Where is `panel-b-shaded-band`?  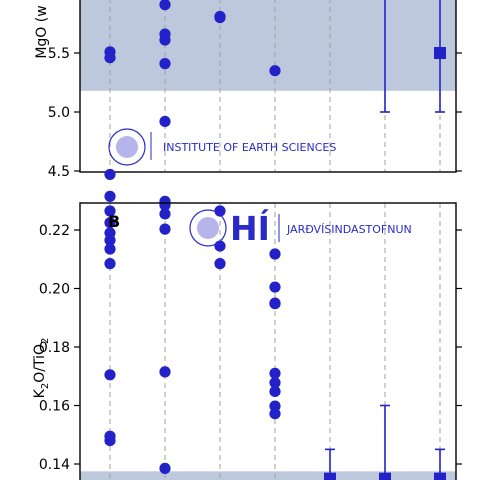 panel-b-shaded-band is located at coordinates (268, 475).